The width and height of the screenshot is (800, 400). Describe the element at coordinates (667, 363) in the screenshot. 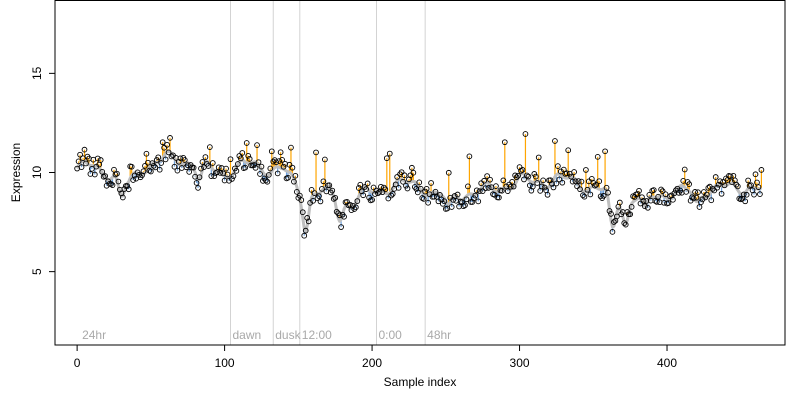

I see `x-tick-label: 400` at that location.